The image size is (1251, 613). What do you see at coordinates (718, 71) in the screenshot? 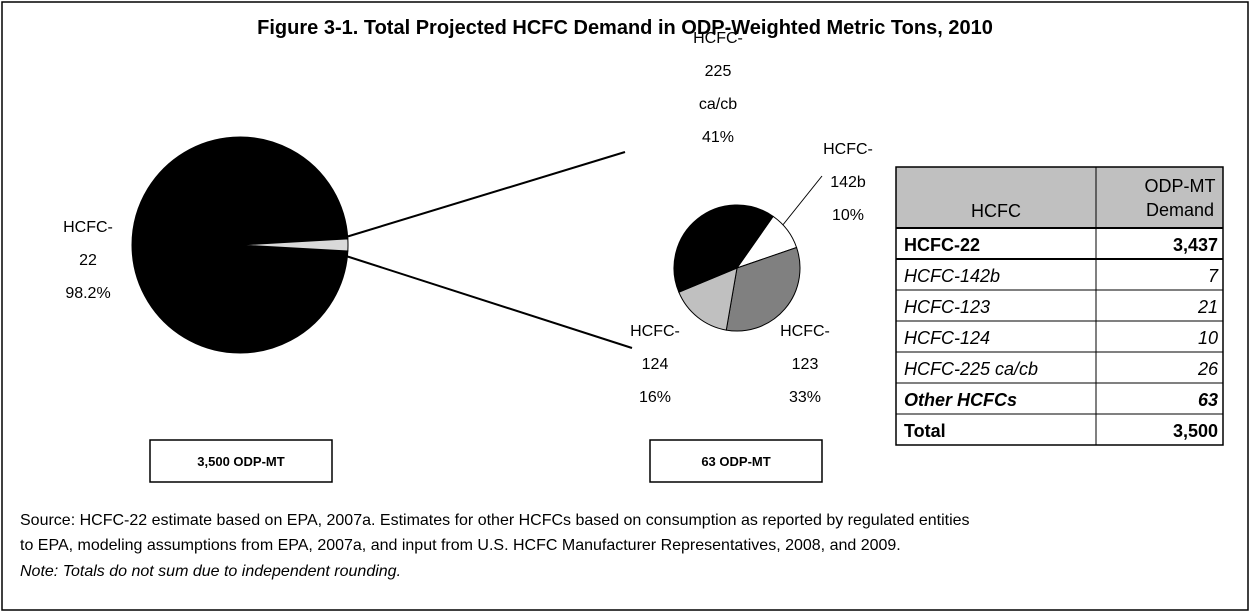
I see `slice-label: HCFC-225 ca/cb` at bounding box center [718, 71].